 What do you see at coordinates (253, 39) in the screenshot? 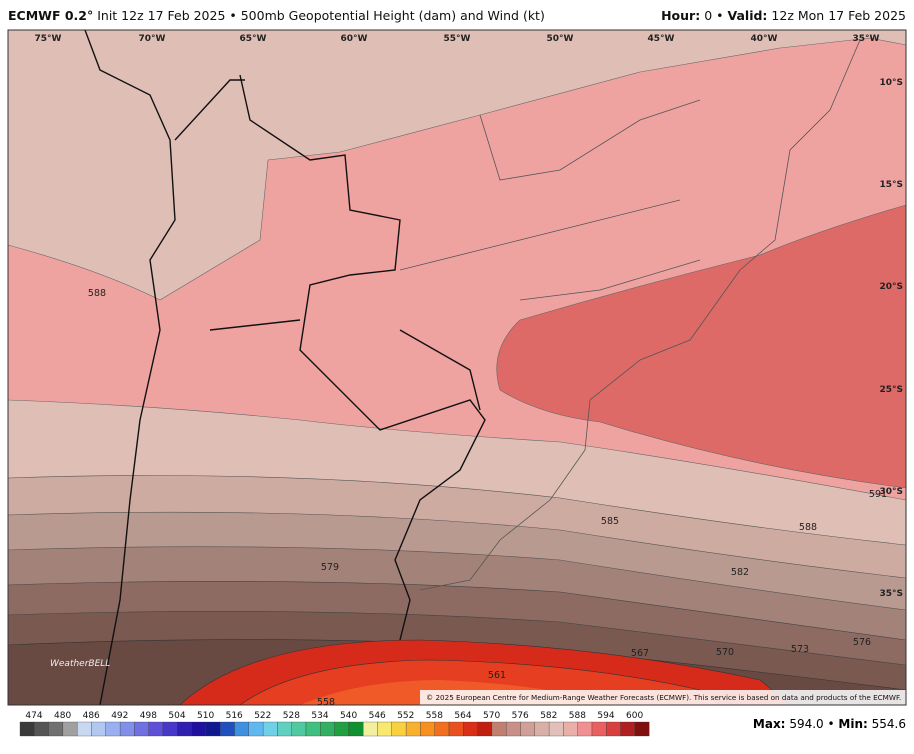
I see `longitude-label: 65°W` at bounding box center [253, 39].